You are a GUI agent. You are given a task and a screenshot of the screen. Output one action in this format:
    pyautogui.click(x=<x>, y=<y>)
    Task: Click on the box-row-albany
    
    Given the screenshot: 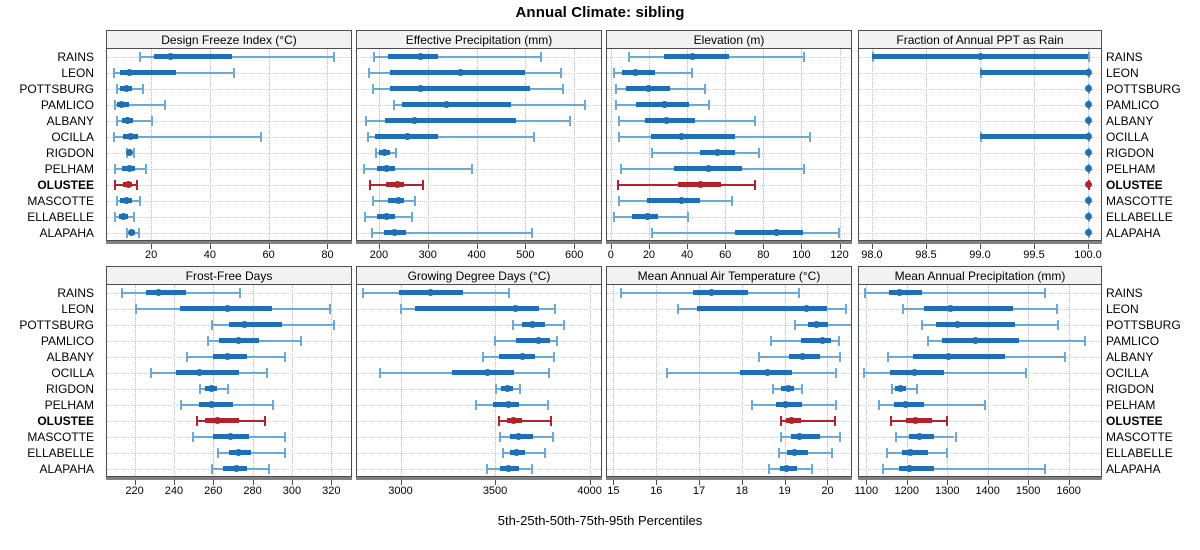 What is the action you would take?
    pyautogui.click(x=229, y=121)
    